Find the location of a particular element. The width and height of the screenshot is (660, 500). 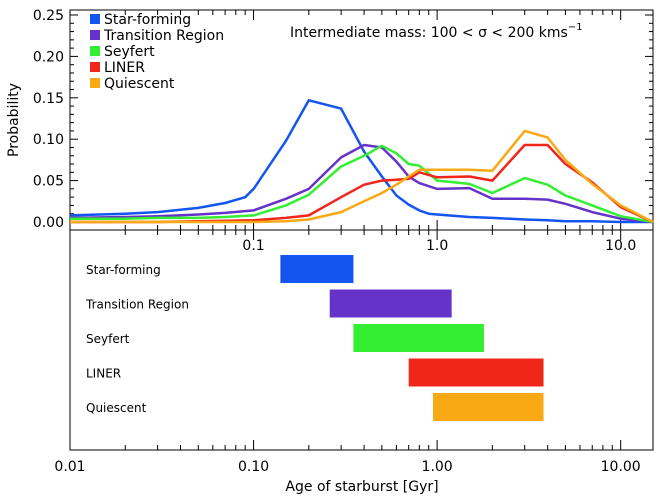

mass-annotation-superscript: −1 is located at coordinates (575, 27).